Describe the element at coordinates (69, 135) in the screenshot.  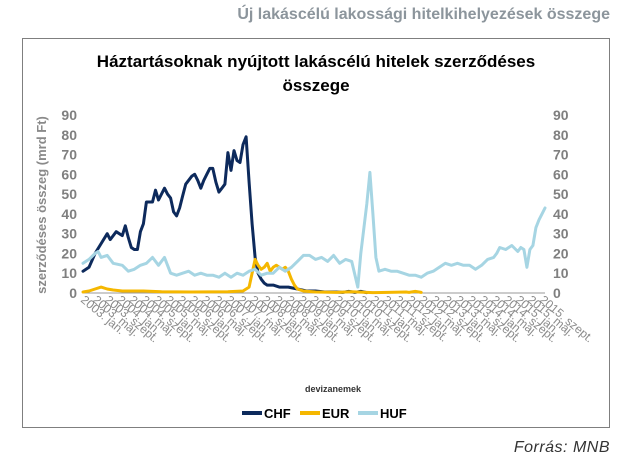
I see `y-tick-label-left: 80` at that location.